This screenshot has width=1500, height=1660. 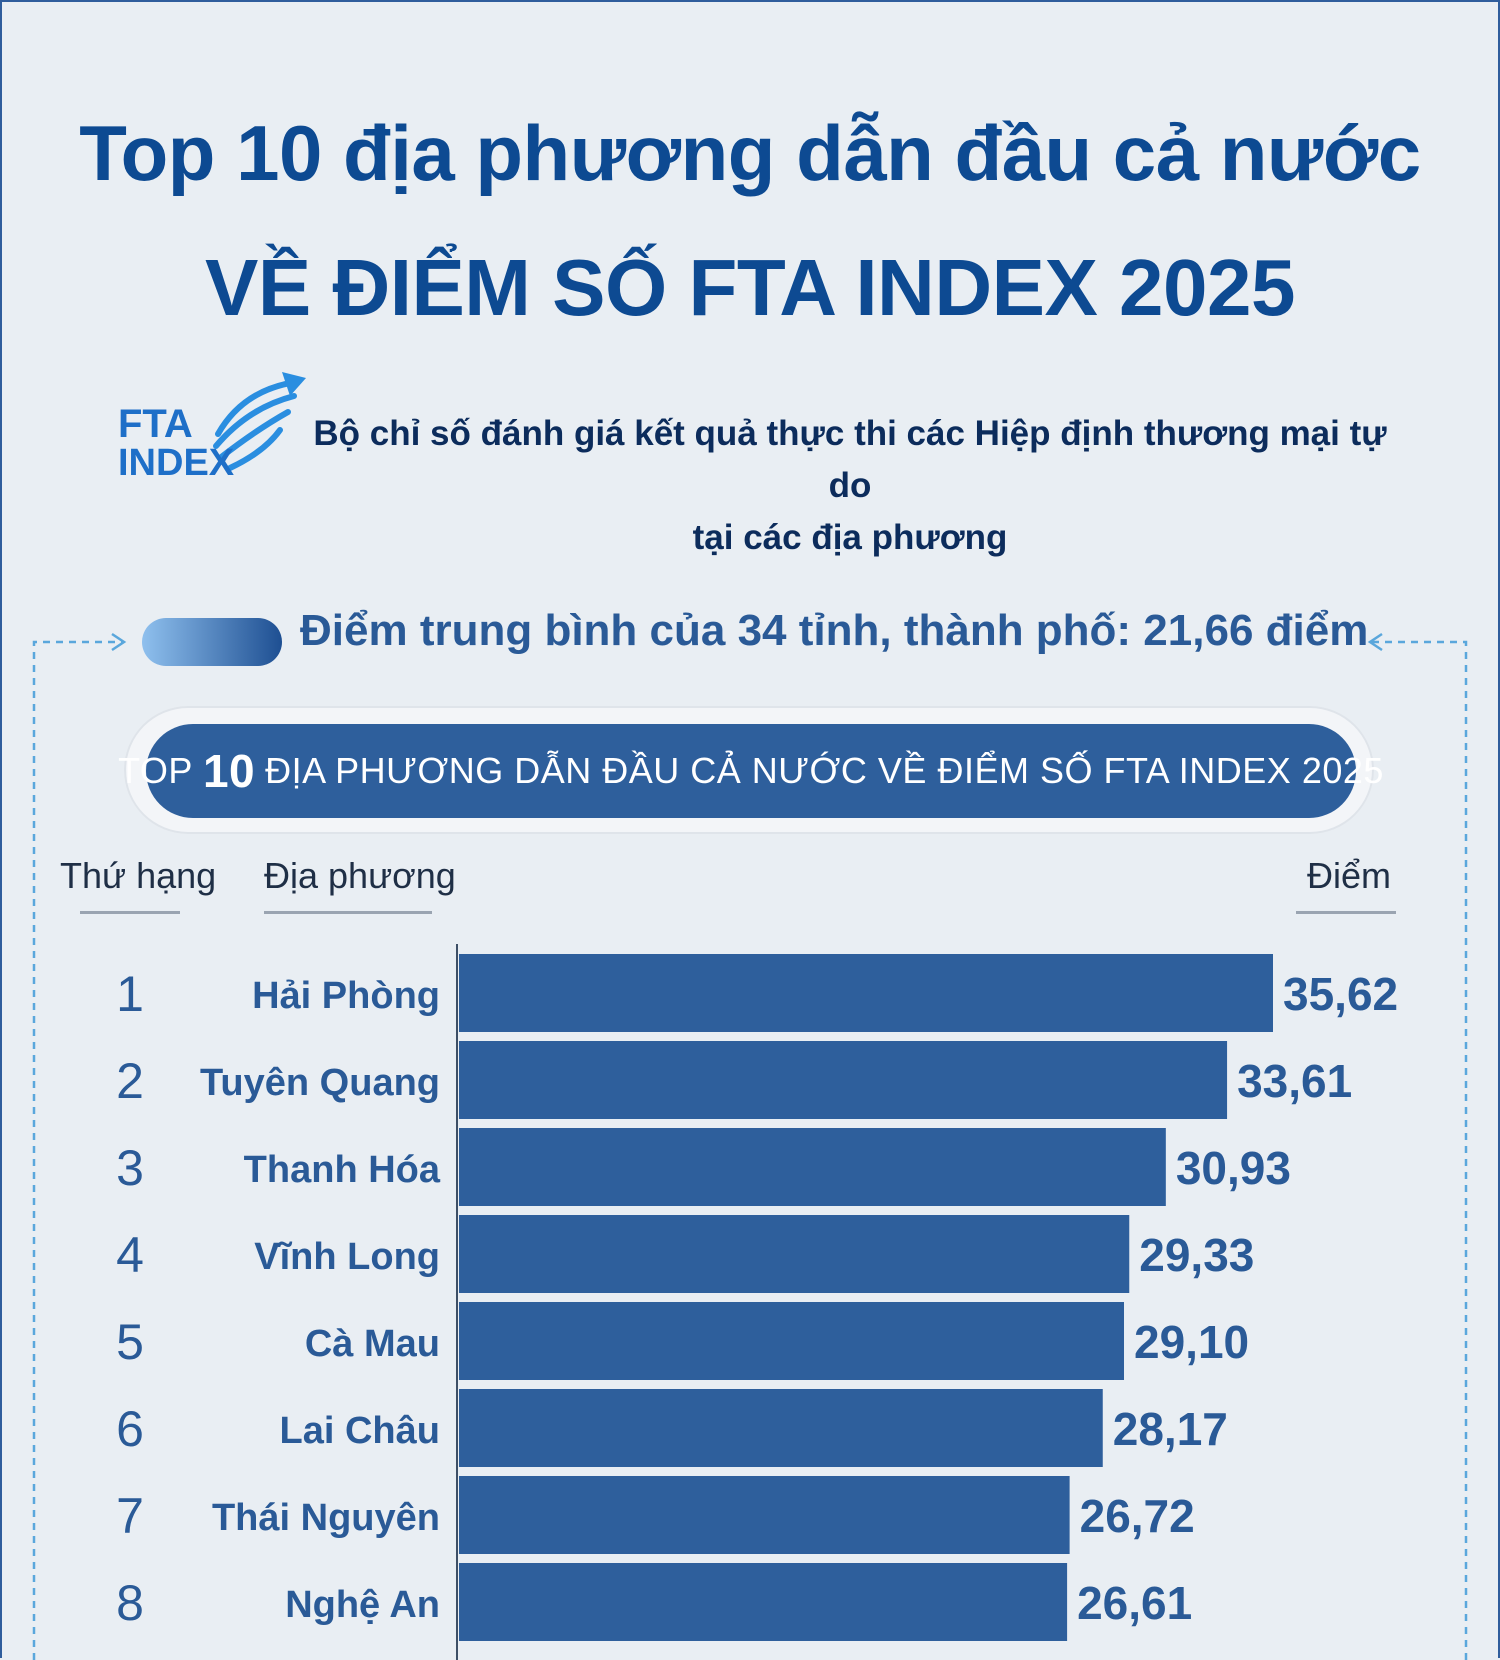 I want to click on rank-label-5: 5, so click(x=130, y=1342).